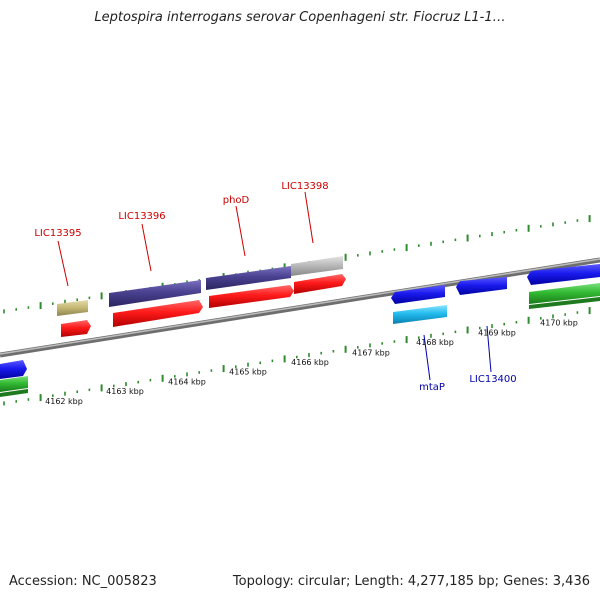  Describe the element at coordinates (251, 296) in the screenshot. I see `cds-phod` at that location.